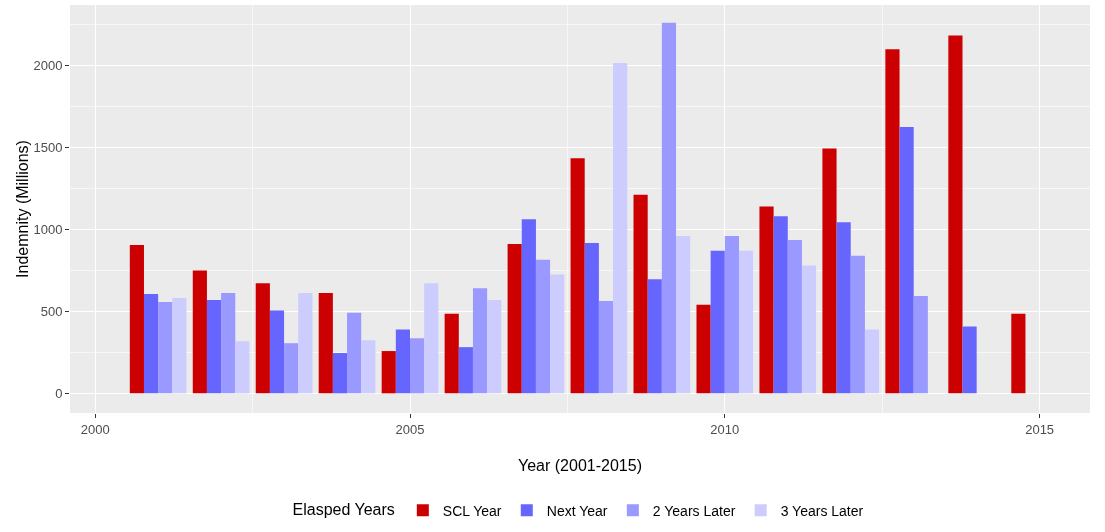 This screenshot has height=532, width=1105. Describe the element at coordinates (22, 209) in the screenshot. I see `y-axis-title: Indemnity (Millions)` at that location.